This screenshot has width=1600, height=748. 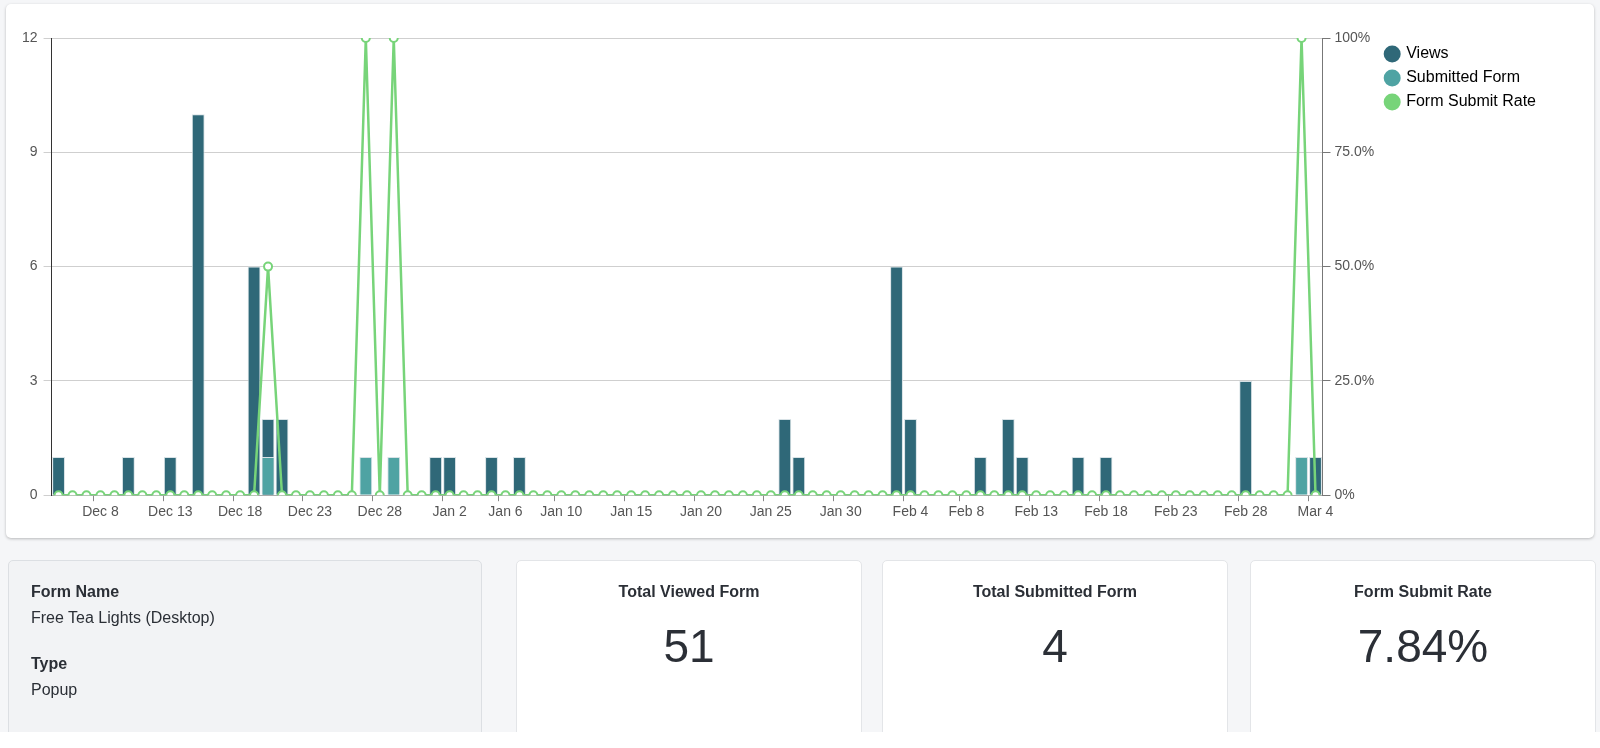 What do you see at coordinates (701, 511) in the screenshot?
I see `x-tick-label: Jan 20` at bounding box center [701, 511].